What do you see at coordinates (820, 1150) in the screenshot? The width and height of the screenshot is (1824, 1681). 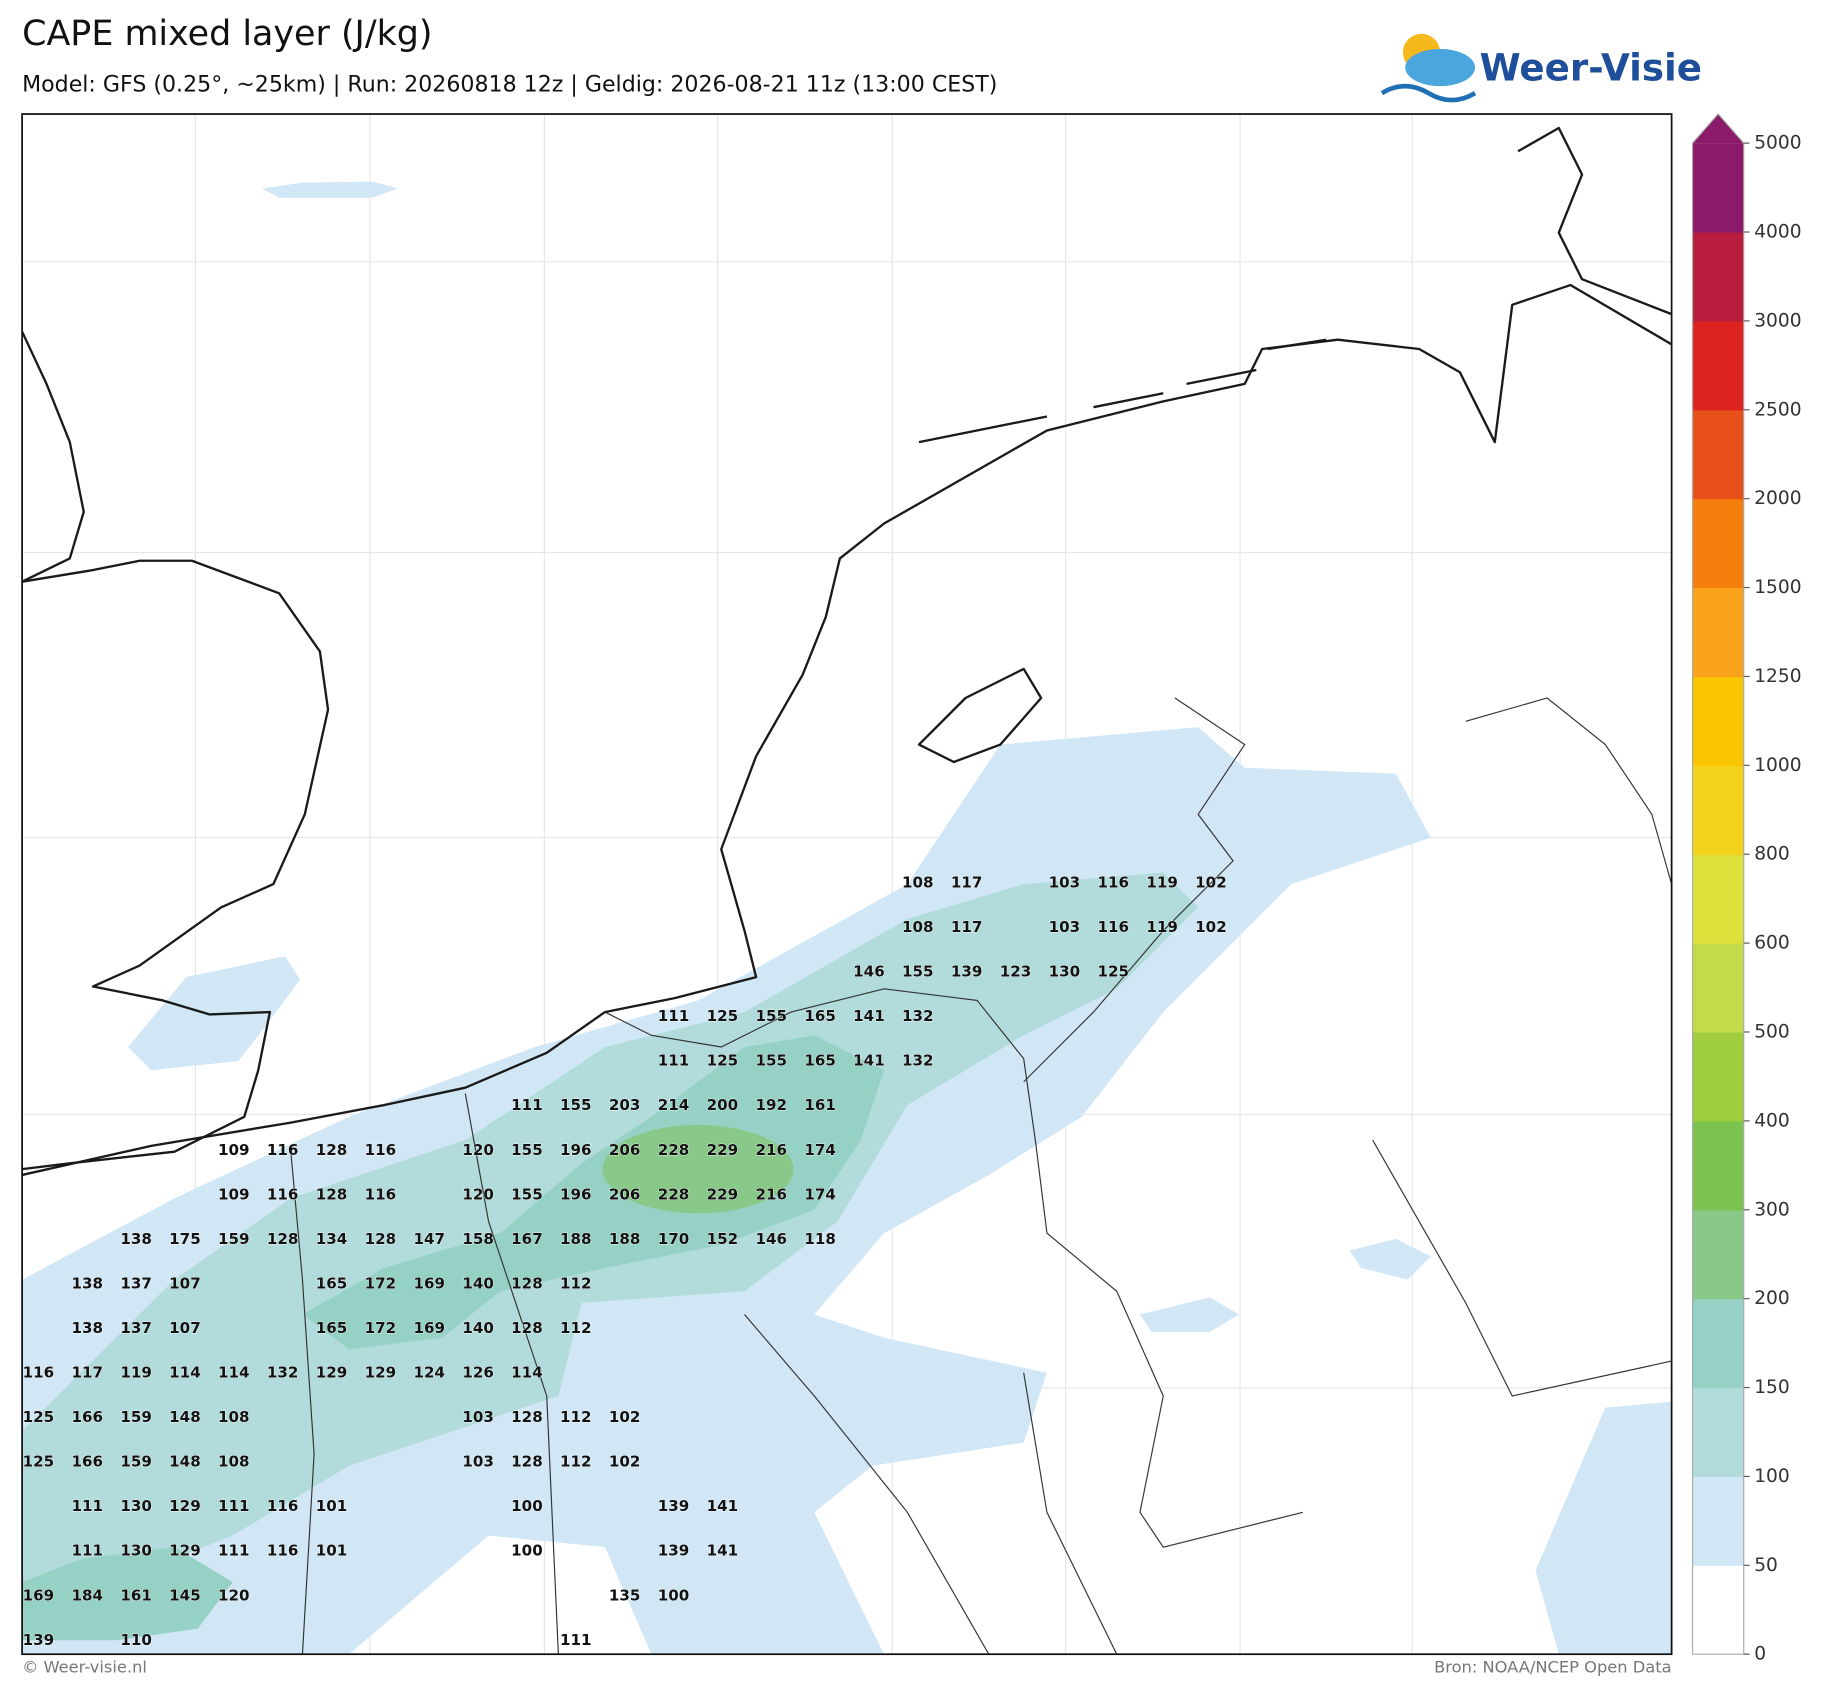 I see `point-value: 174` at bounding box center [820, 1150].